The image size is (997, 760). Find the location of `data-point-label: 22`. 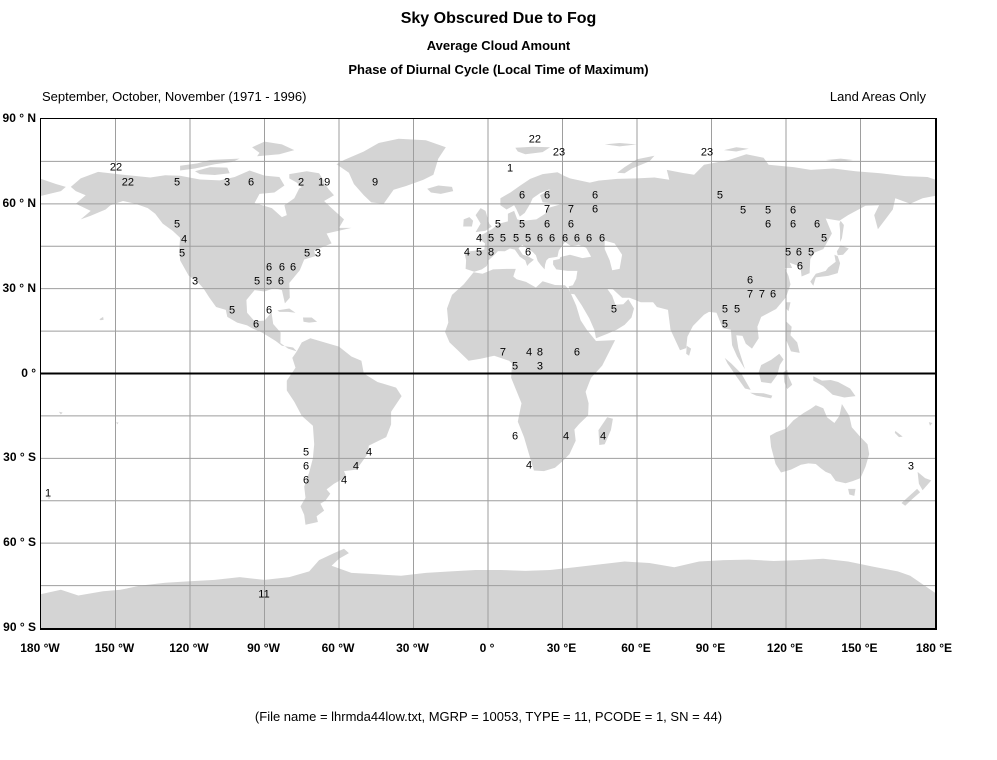

data-point-label: 22 is located at coordinates (535, 140).